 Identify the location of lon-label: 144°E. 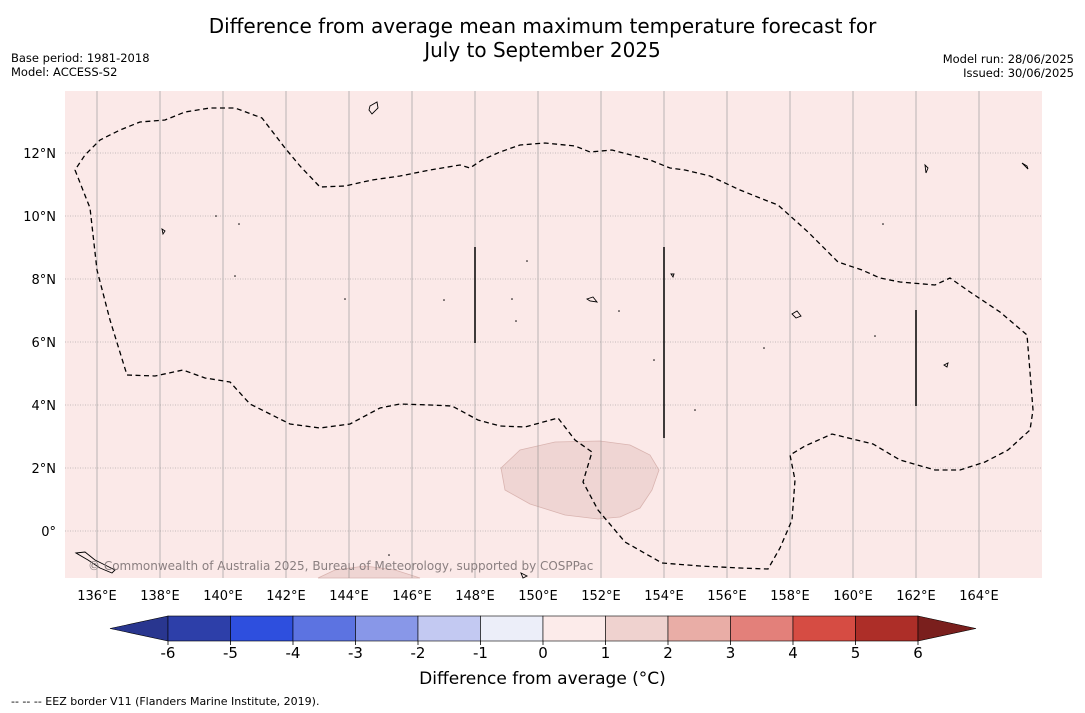
(349, 596).